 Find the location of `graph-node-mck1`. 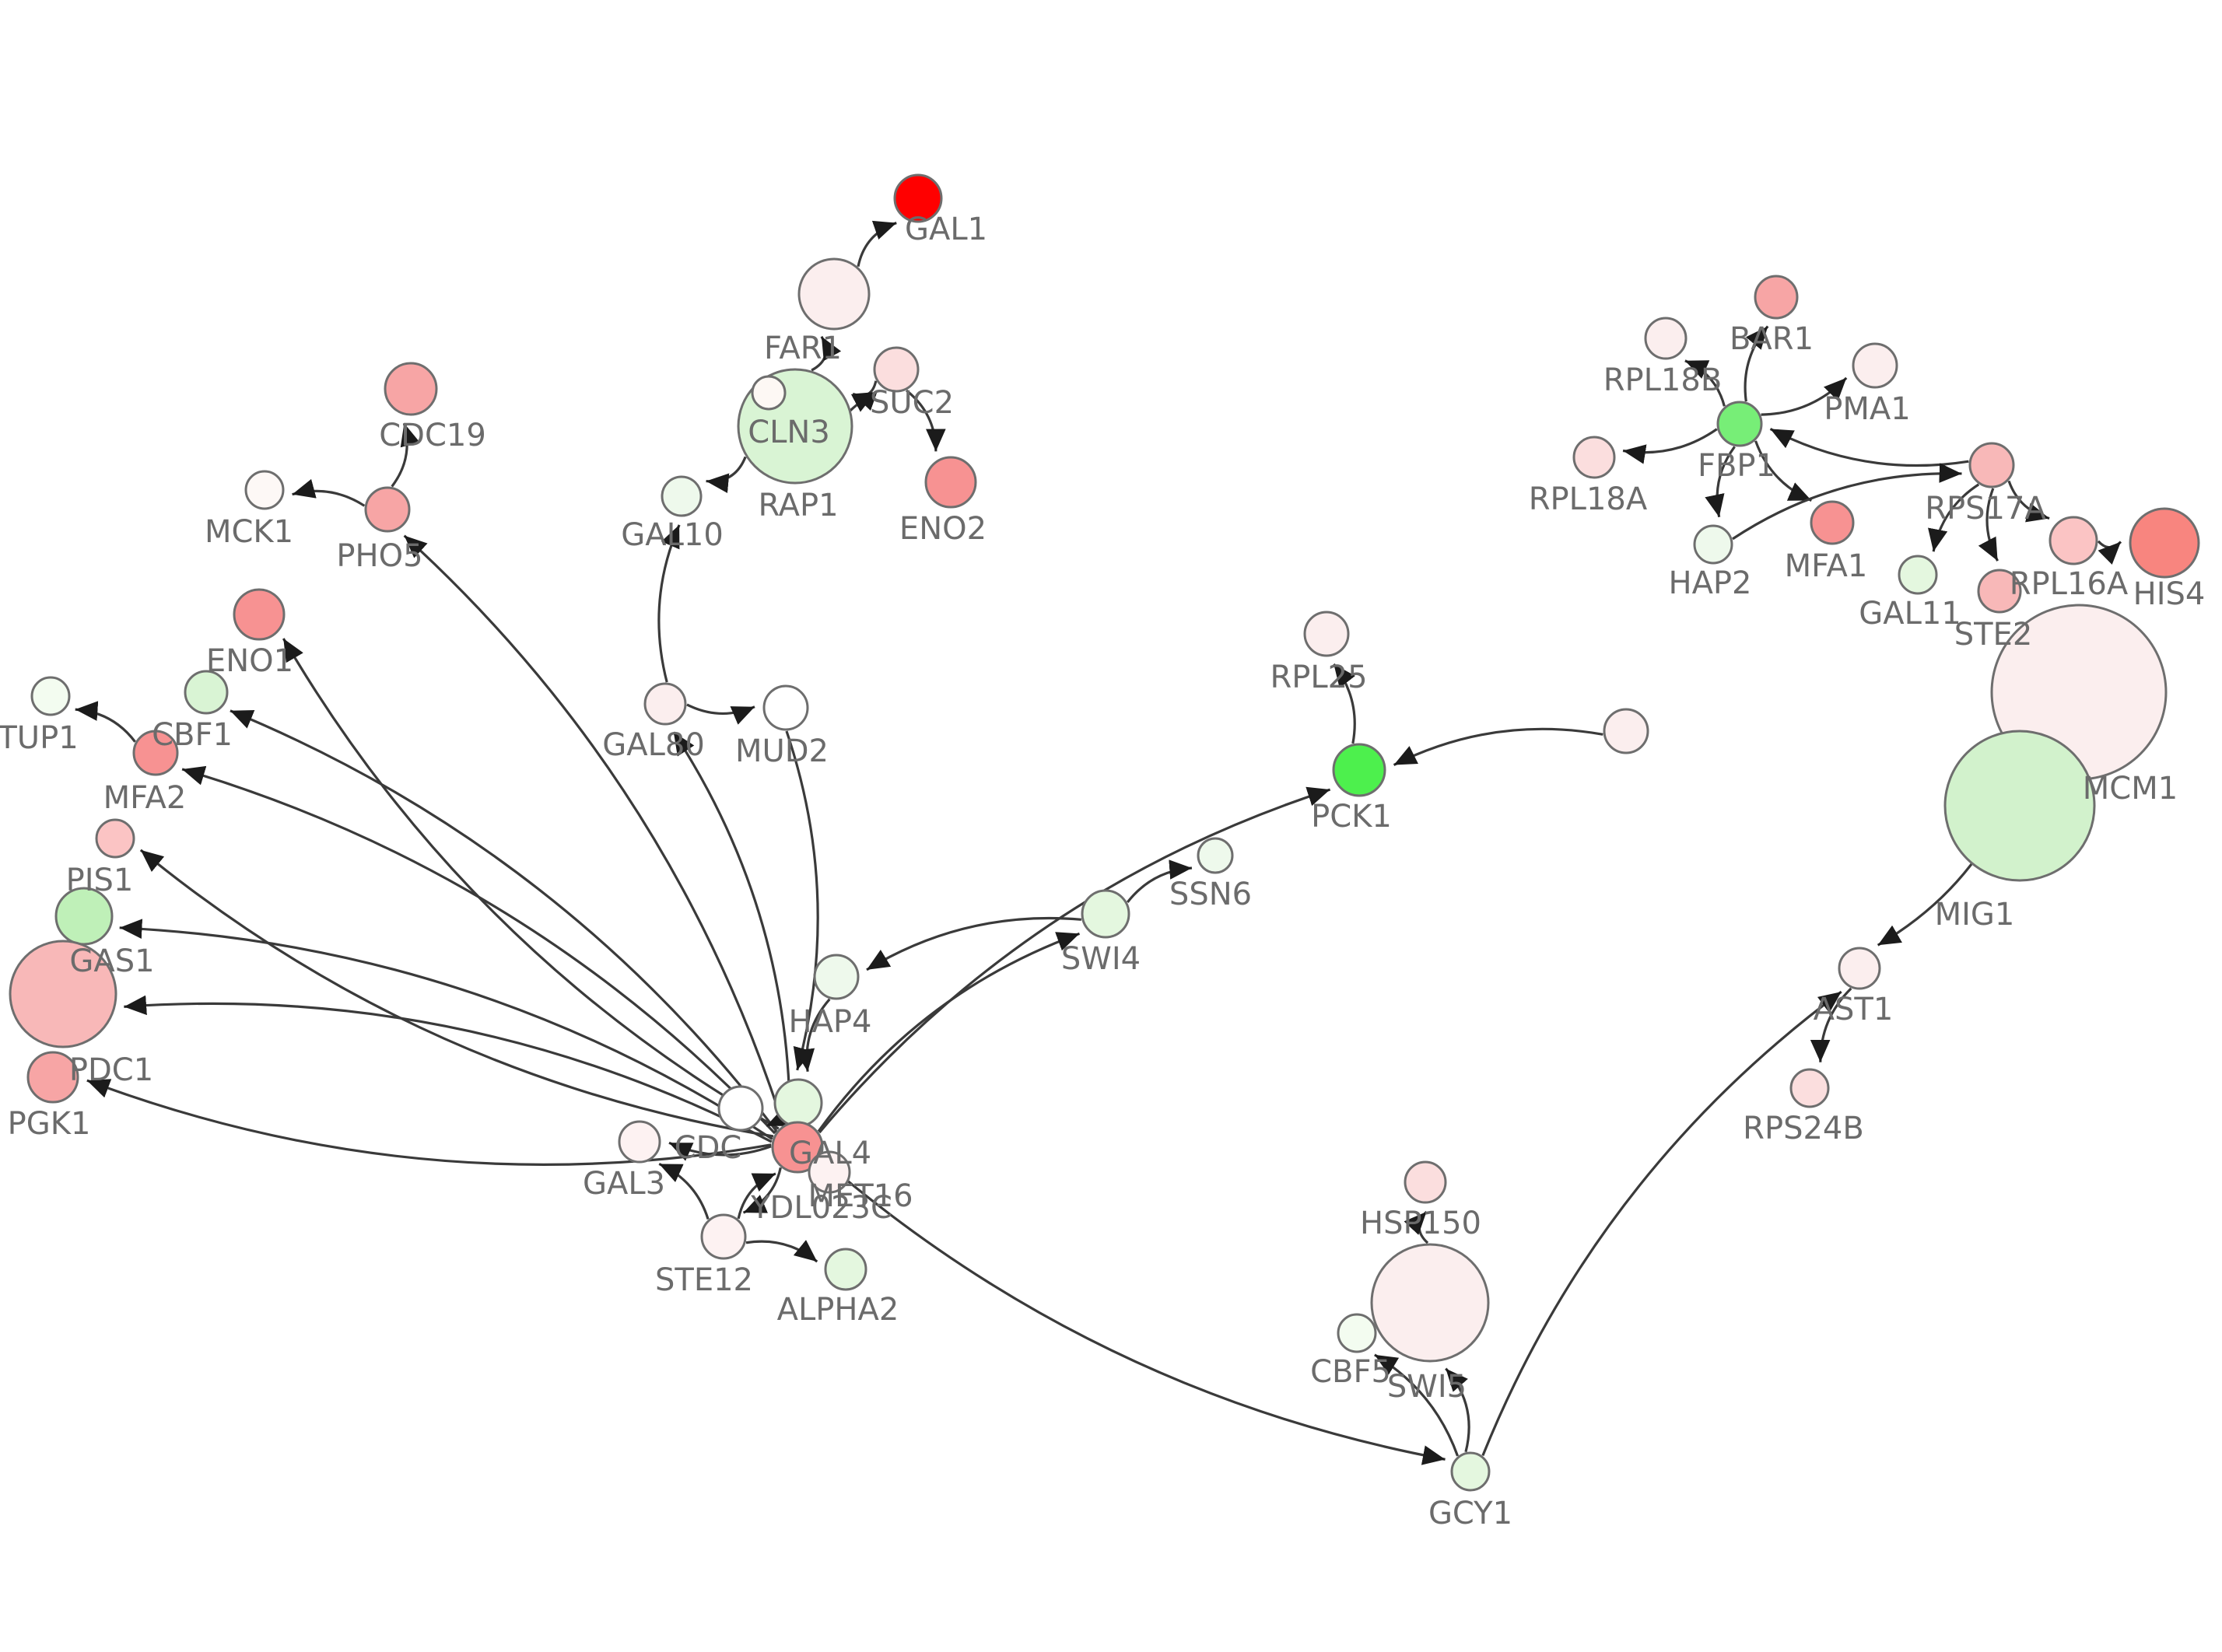

graph-node-mck1 is located at coordinates (264, 490).